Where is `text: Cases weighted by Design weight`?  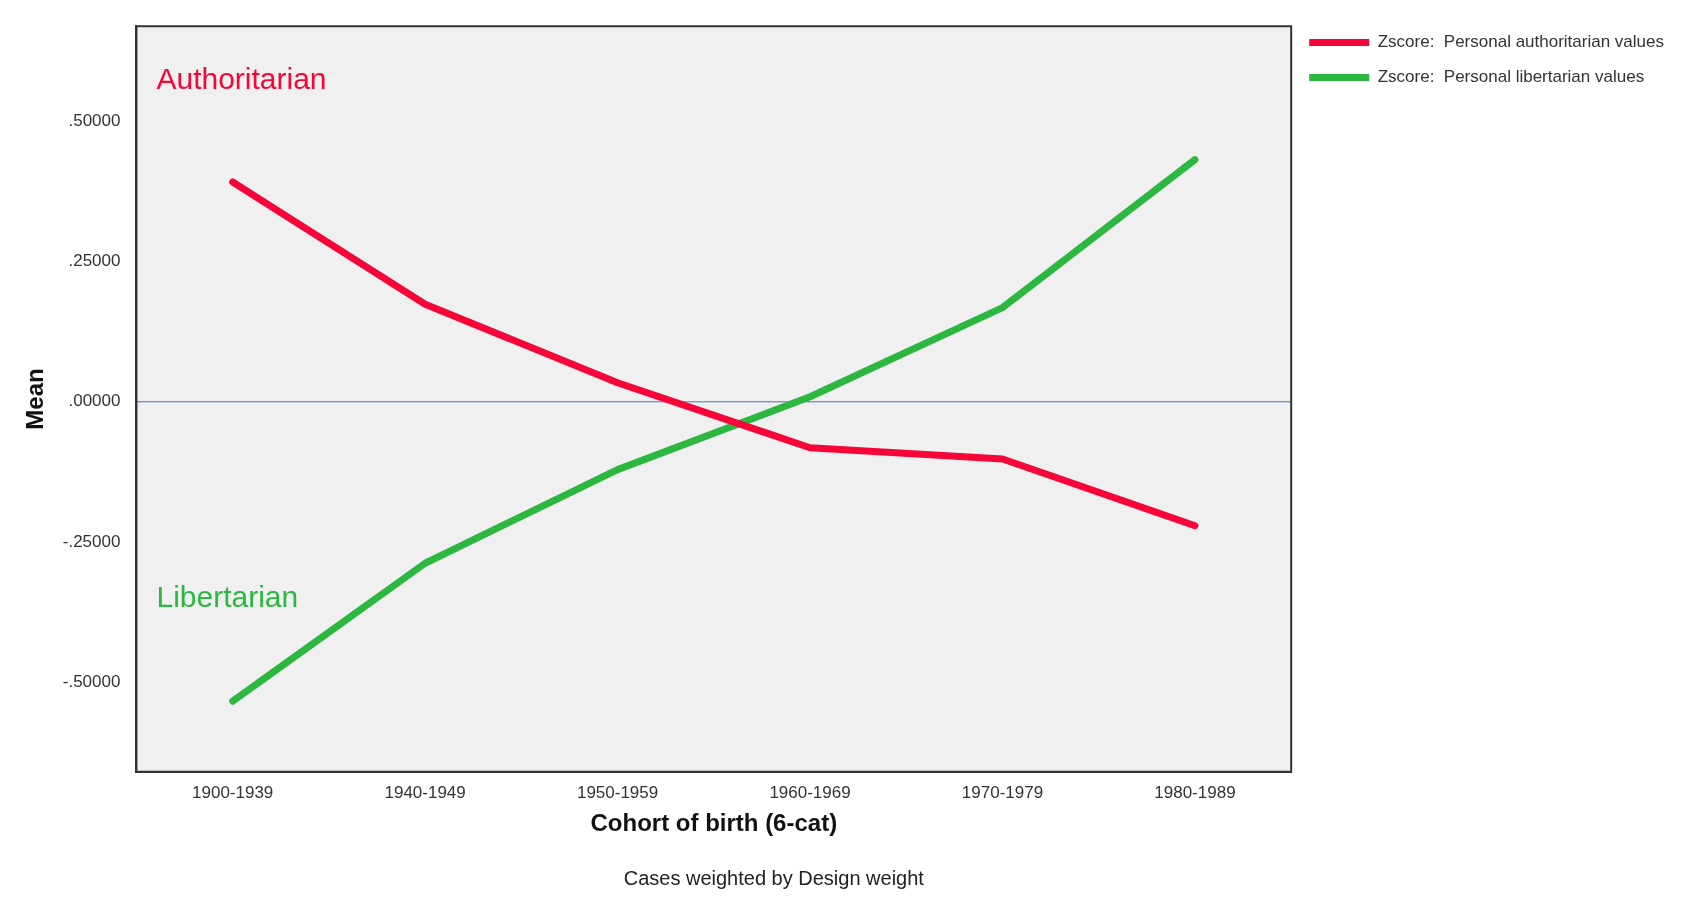
text: Cases weighted by Design weight is located at coordinates (774, 877).